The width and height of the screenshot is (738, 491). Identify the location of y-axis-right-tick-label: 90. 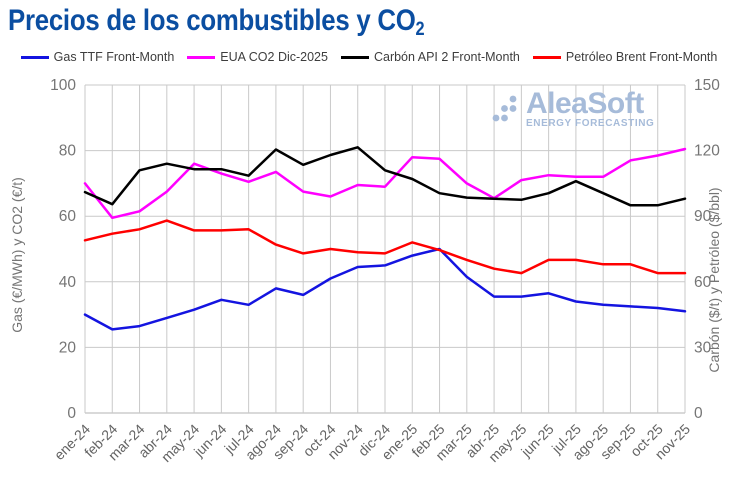
(703, 216).